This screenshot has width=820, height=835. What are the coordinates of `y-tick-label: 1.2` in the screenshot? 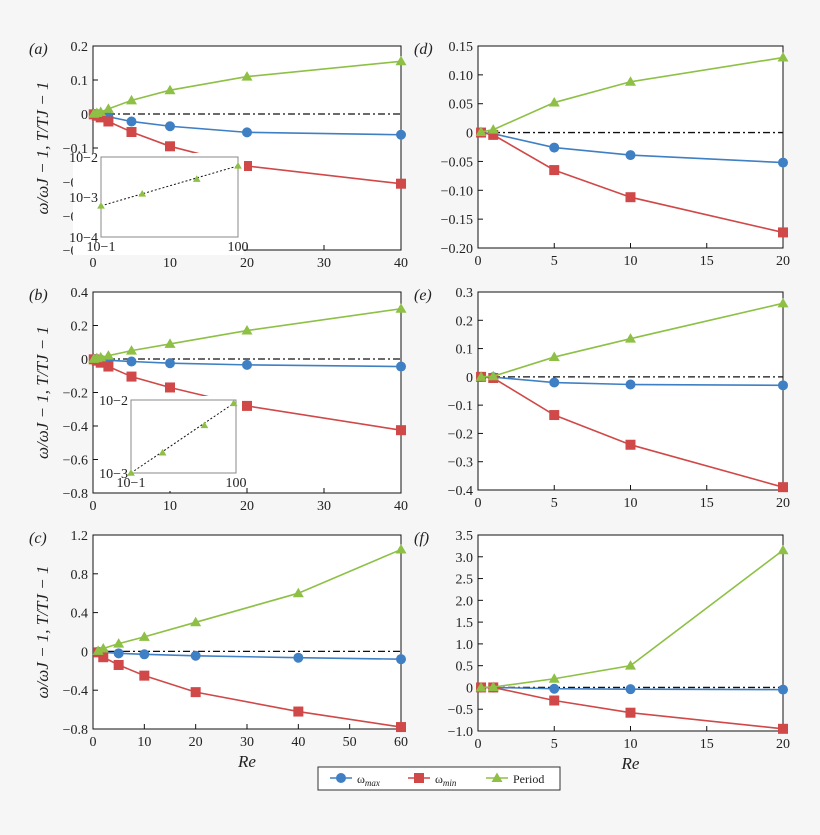 It's located at (80, 536).